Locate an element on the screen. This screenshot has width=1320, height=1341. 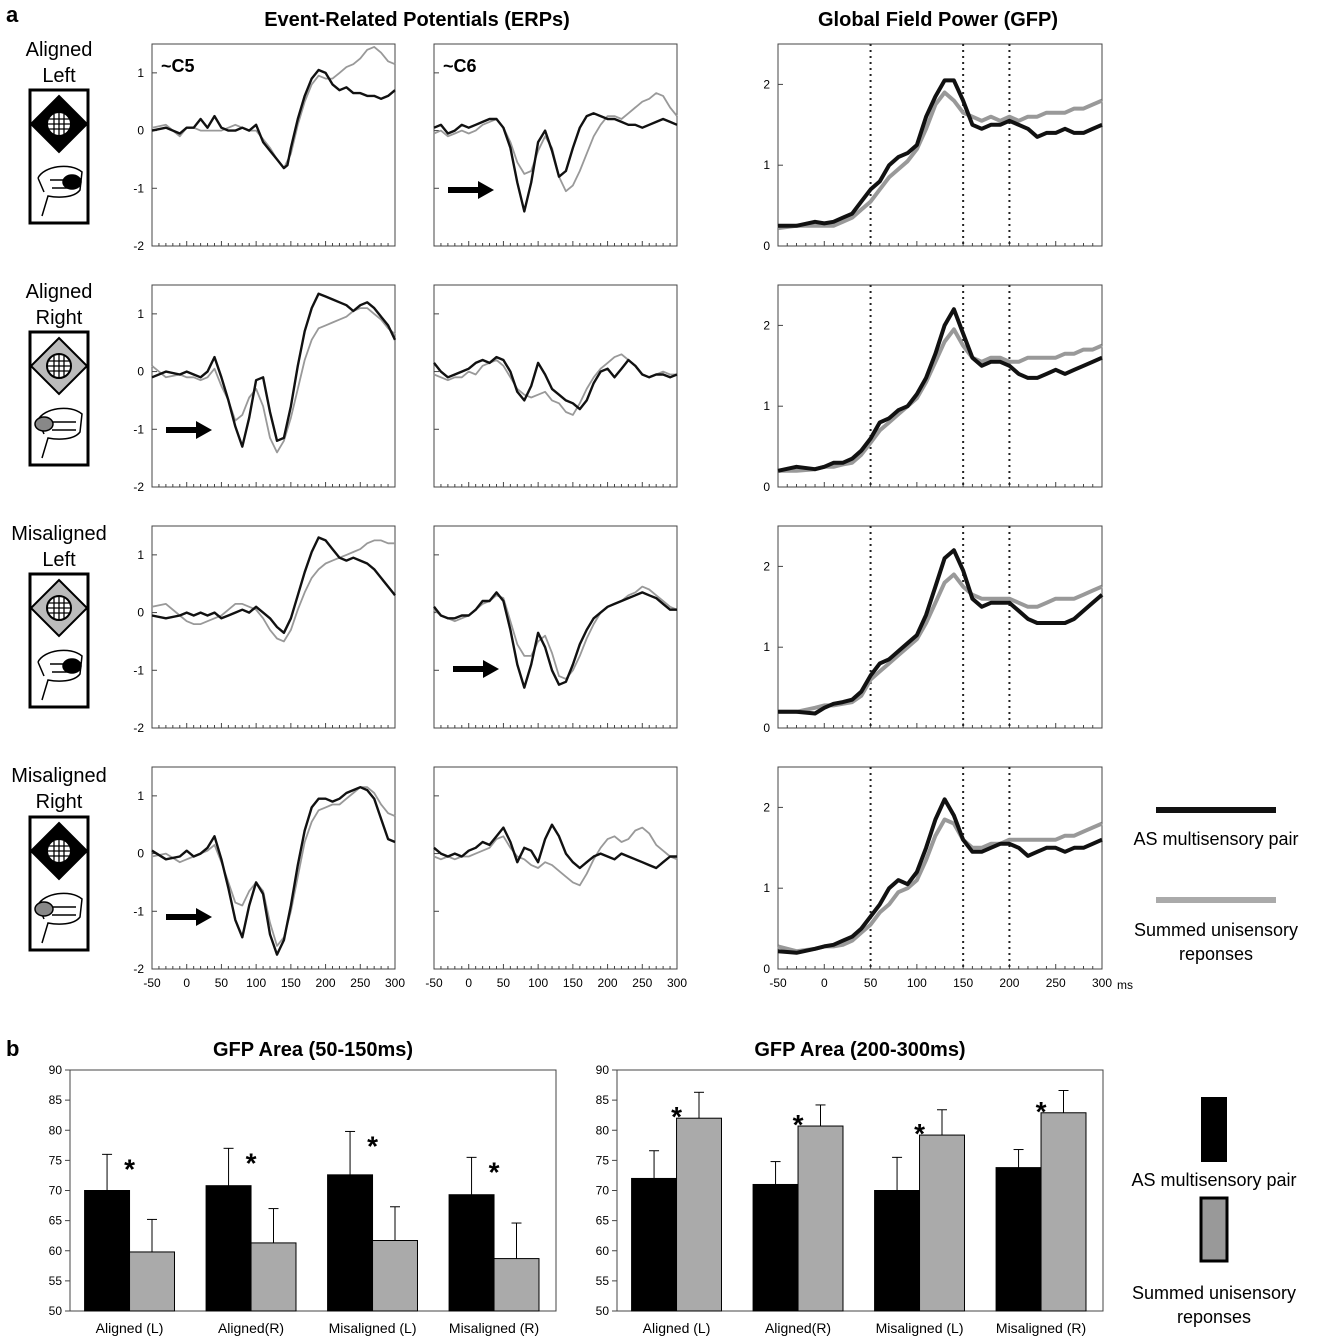
y-tick-label: 85 is located at coordinates (603, 1100).